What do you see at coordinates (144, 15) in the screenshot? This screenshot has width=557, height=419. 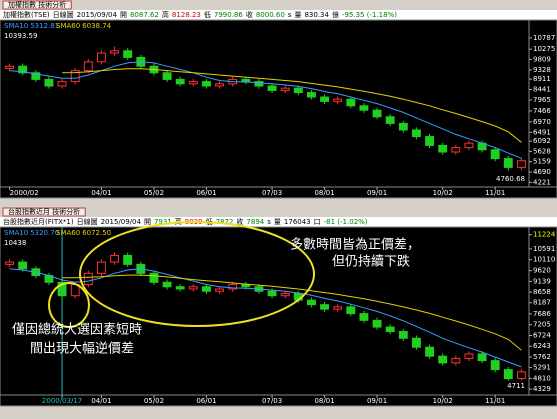 I see `info-text: 8087.62` at bounding box center [144, 15].